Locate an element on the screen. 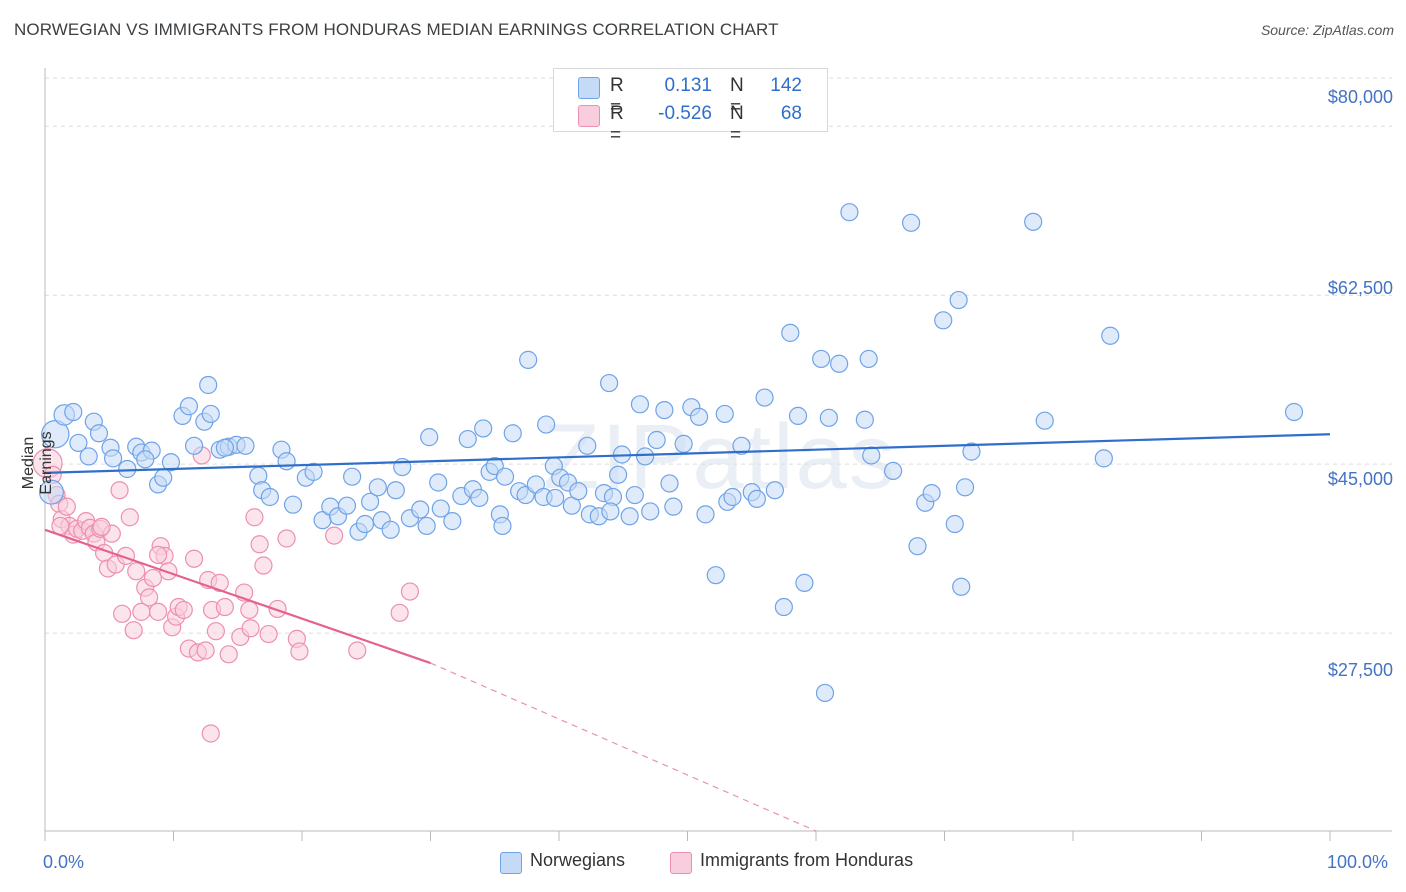  pink-n-label: N = is located at coordinates (737, 124).